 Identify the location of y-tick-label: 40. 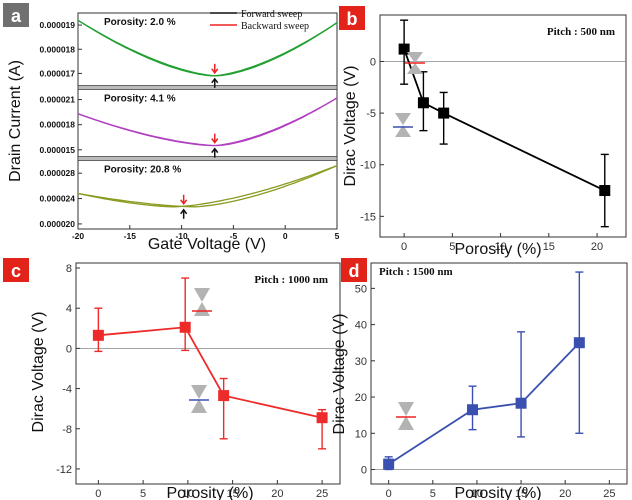
(361, 326).